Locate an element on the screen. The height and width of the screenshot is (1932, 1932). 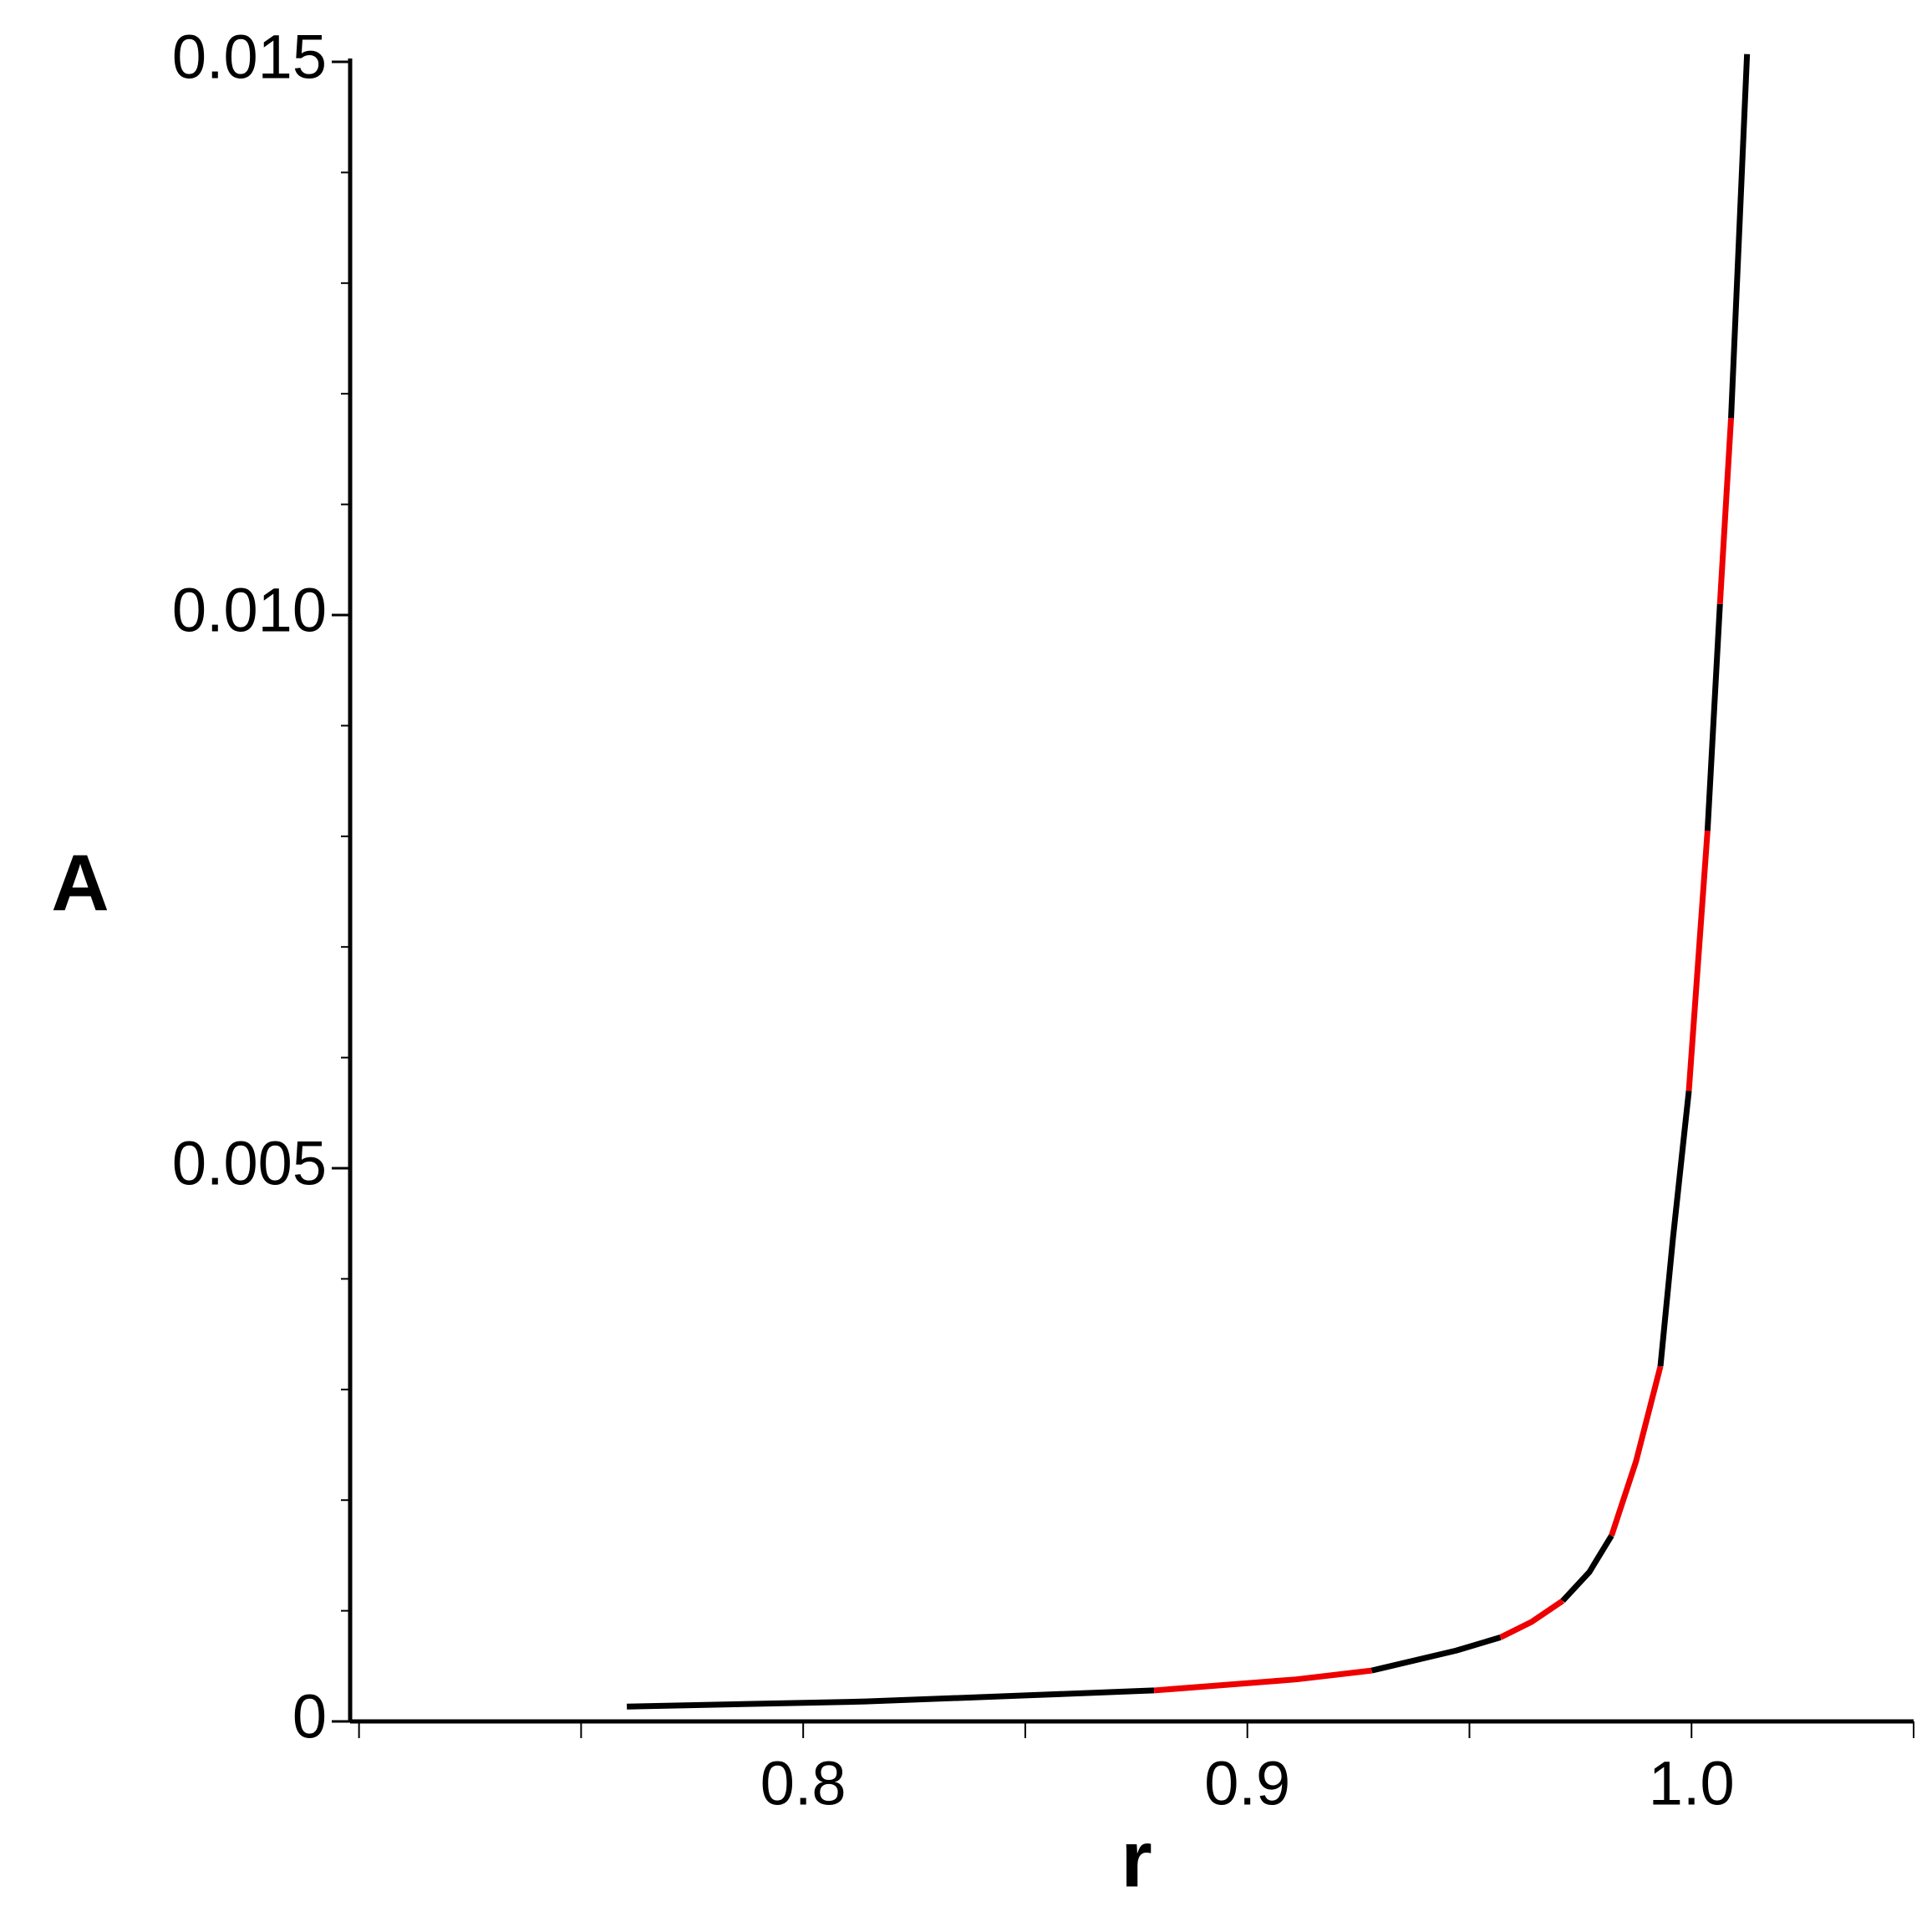
x-tick-label: 0.9 is located at coordinates (1247, 1783).